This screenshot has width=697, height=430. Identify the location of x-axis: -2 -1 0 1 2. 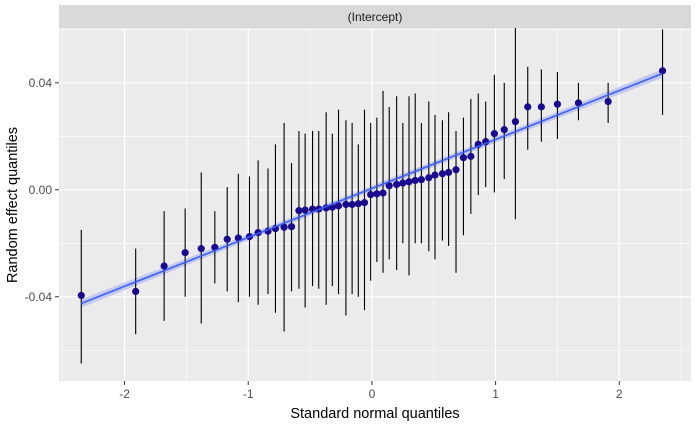
(371, 391).